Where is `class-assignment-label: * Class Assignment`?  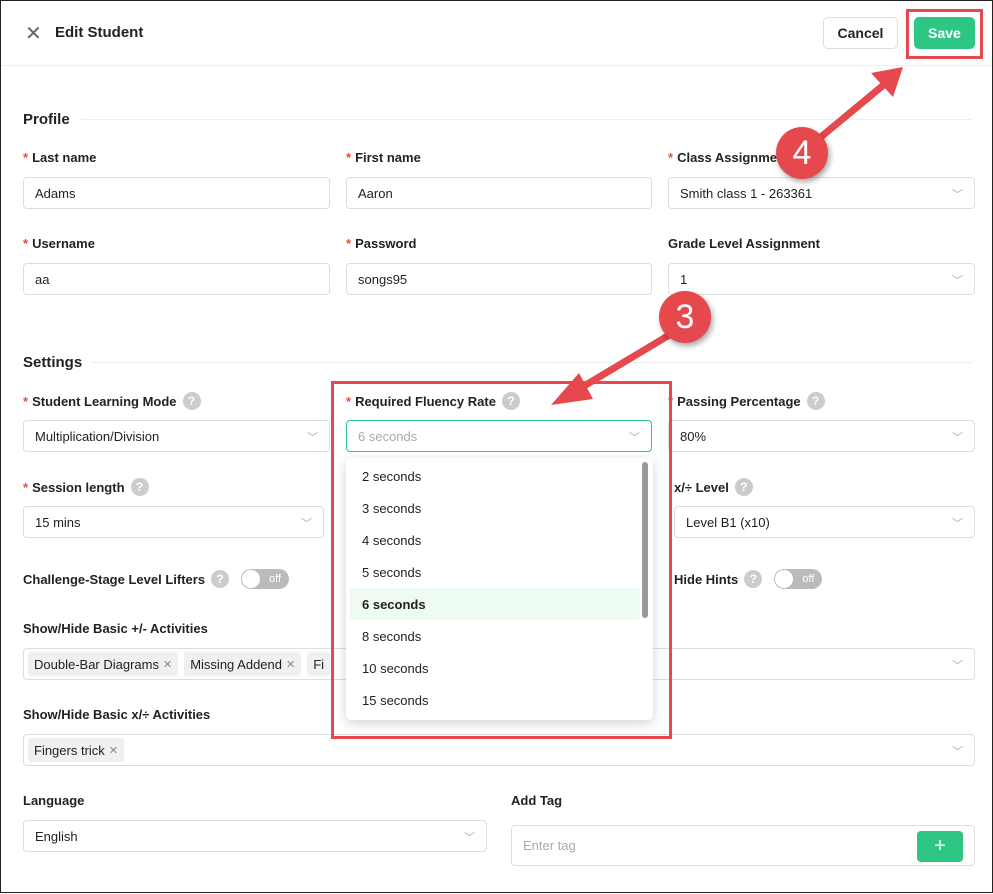 class-assignment-label: * Class Assignment is located at coordinates (729, 157).